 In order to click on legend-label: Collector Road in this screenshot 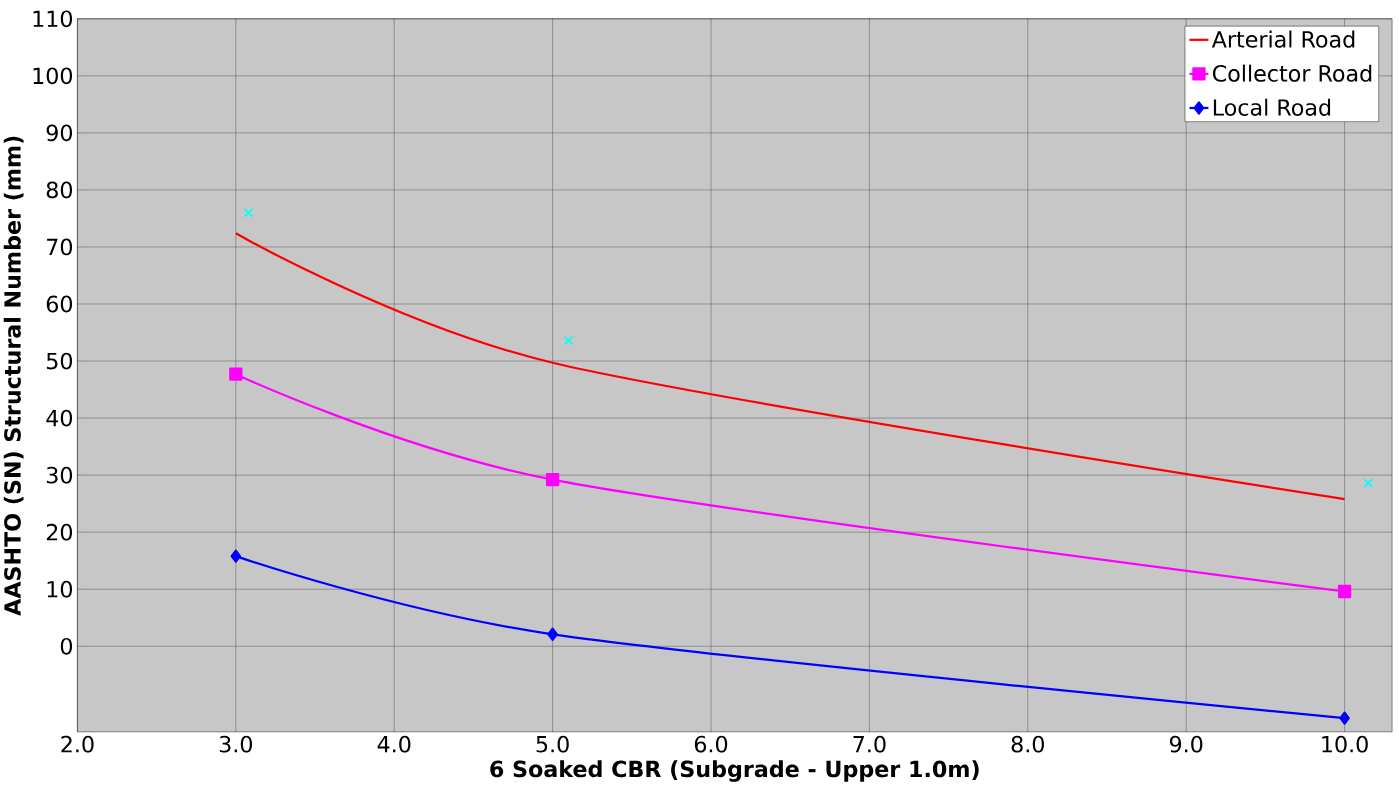, I will do `click(1292, 73)`.